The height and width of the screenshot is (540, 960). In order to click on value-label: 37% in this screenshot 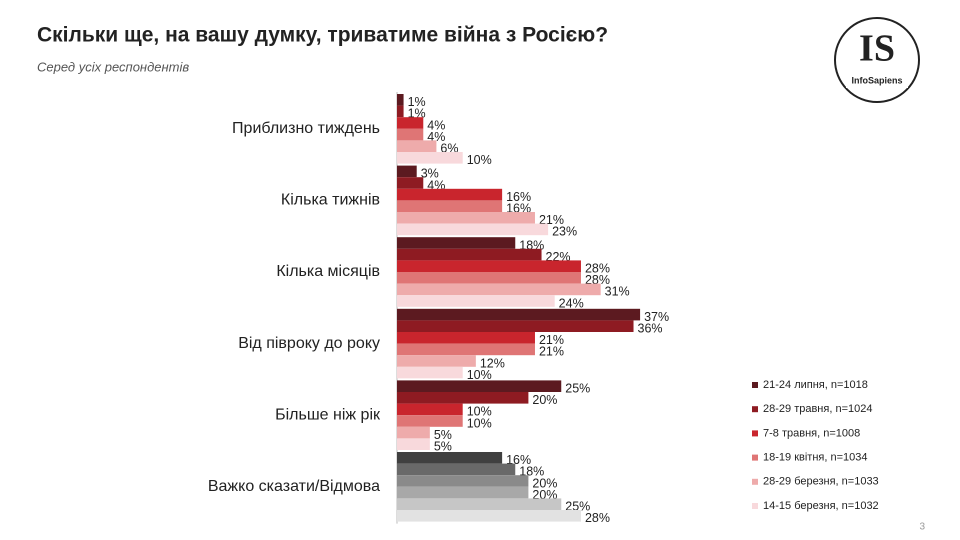, I will do `click(656, 317)`.